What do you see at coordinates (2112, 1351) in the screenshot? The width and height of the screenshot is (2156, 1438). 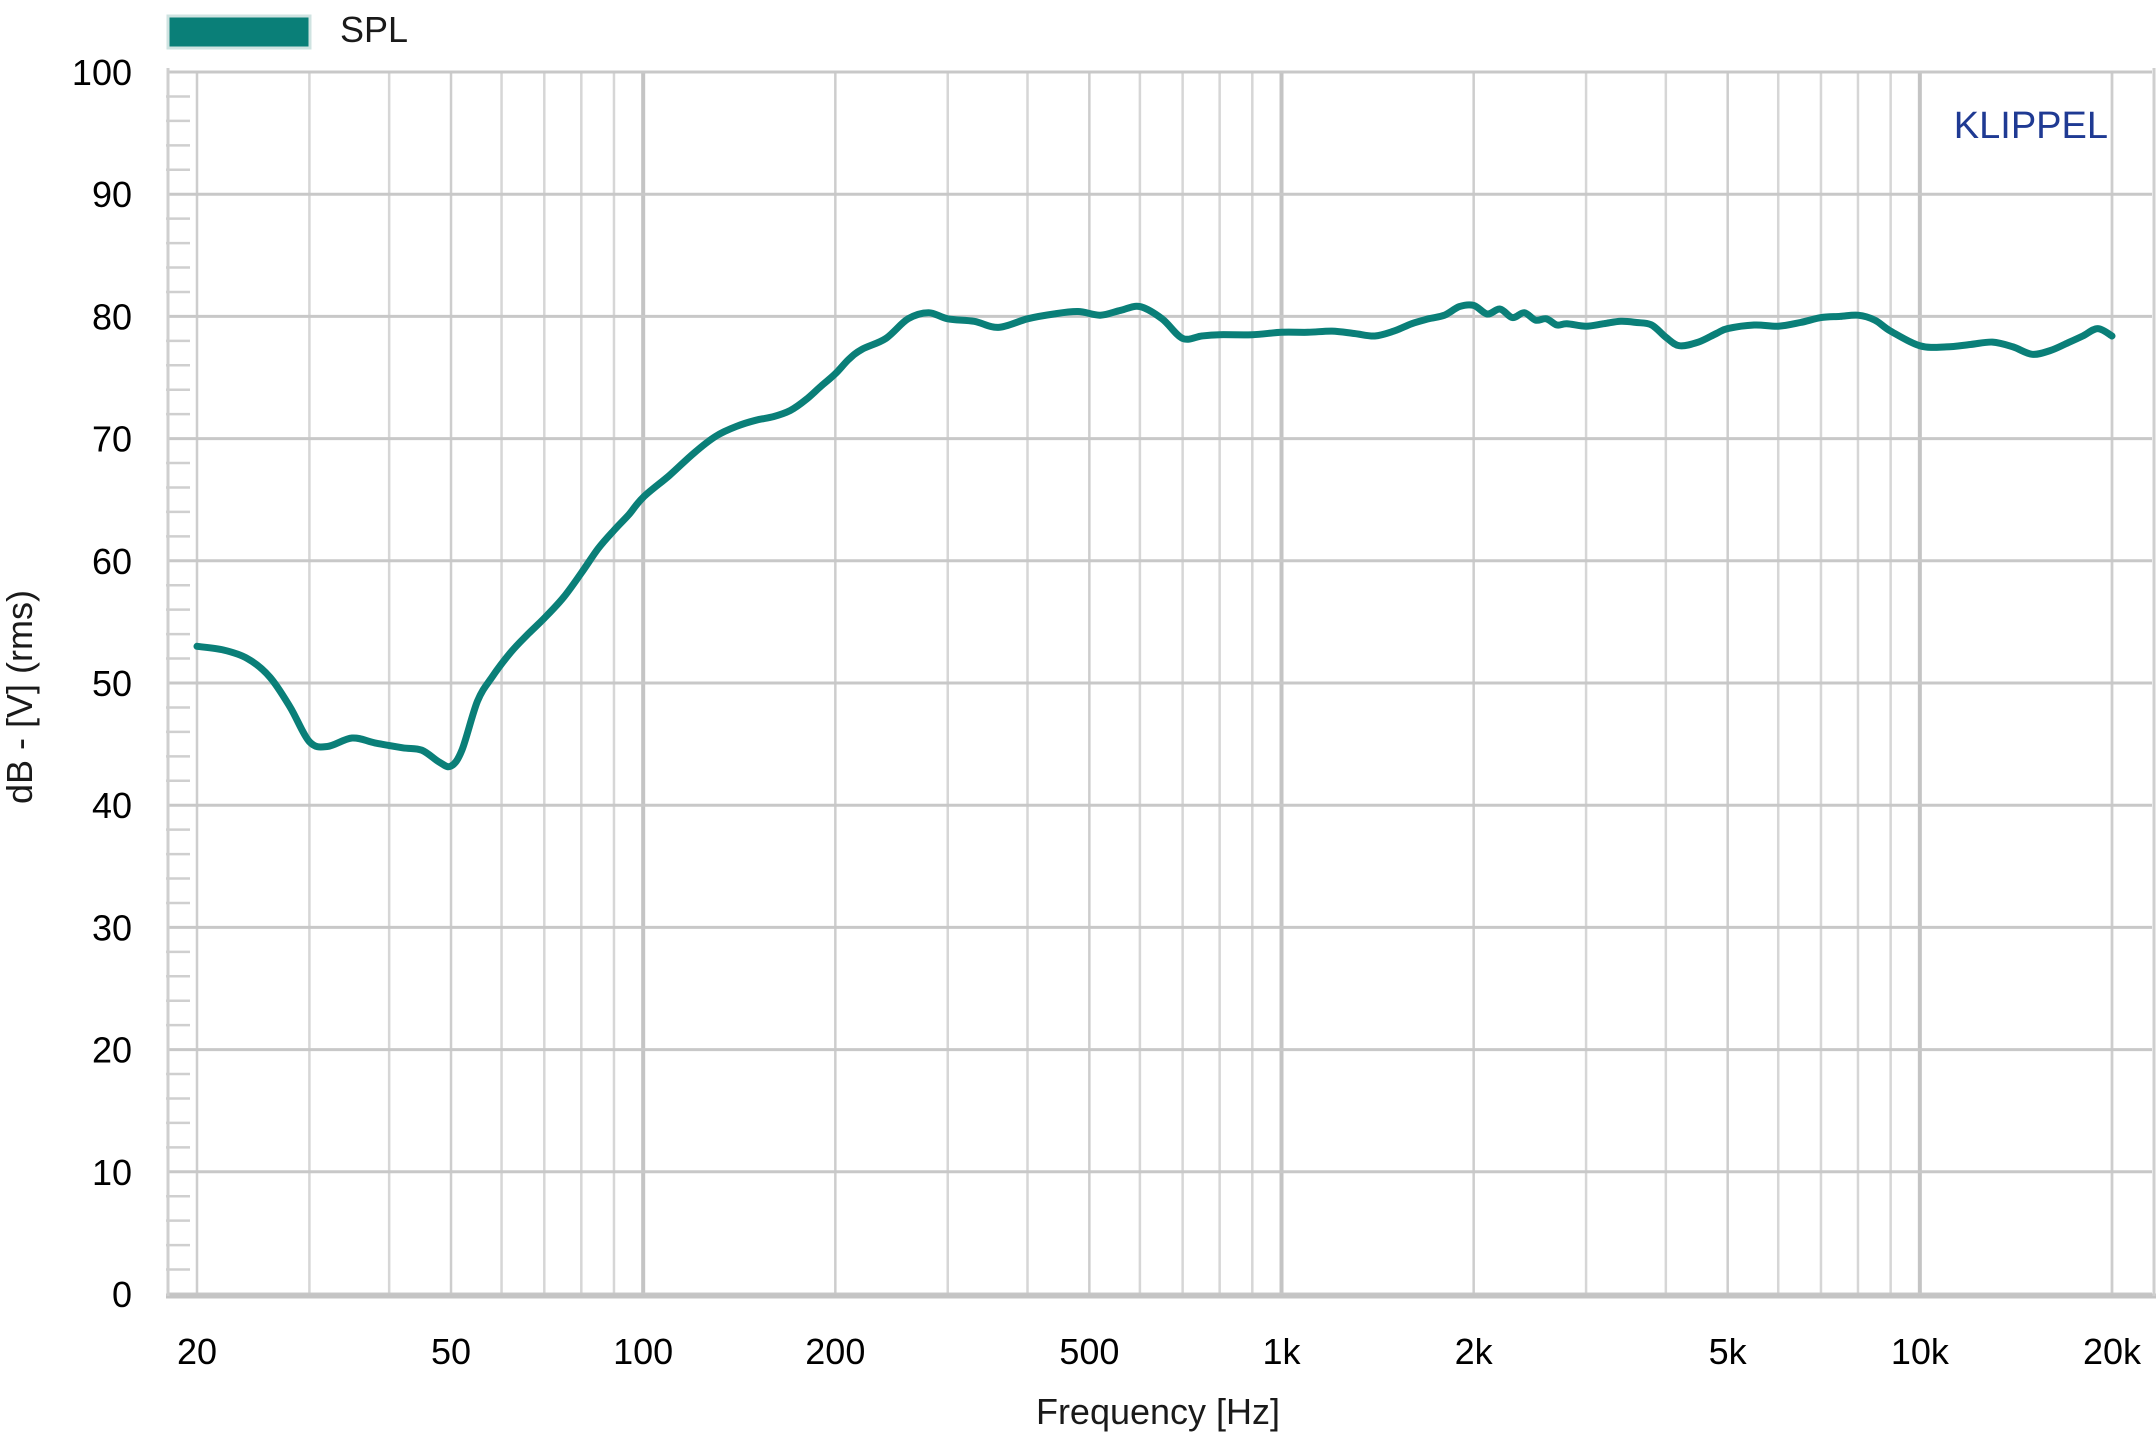 I see `x-tick-label: 20k` at bounding box center [2112, 1351].